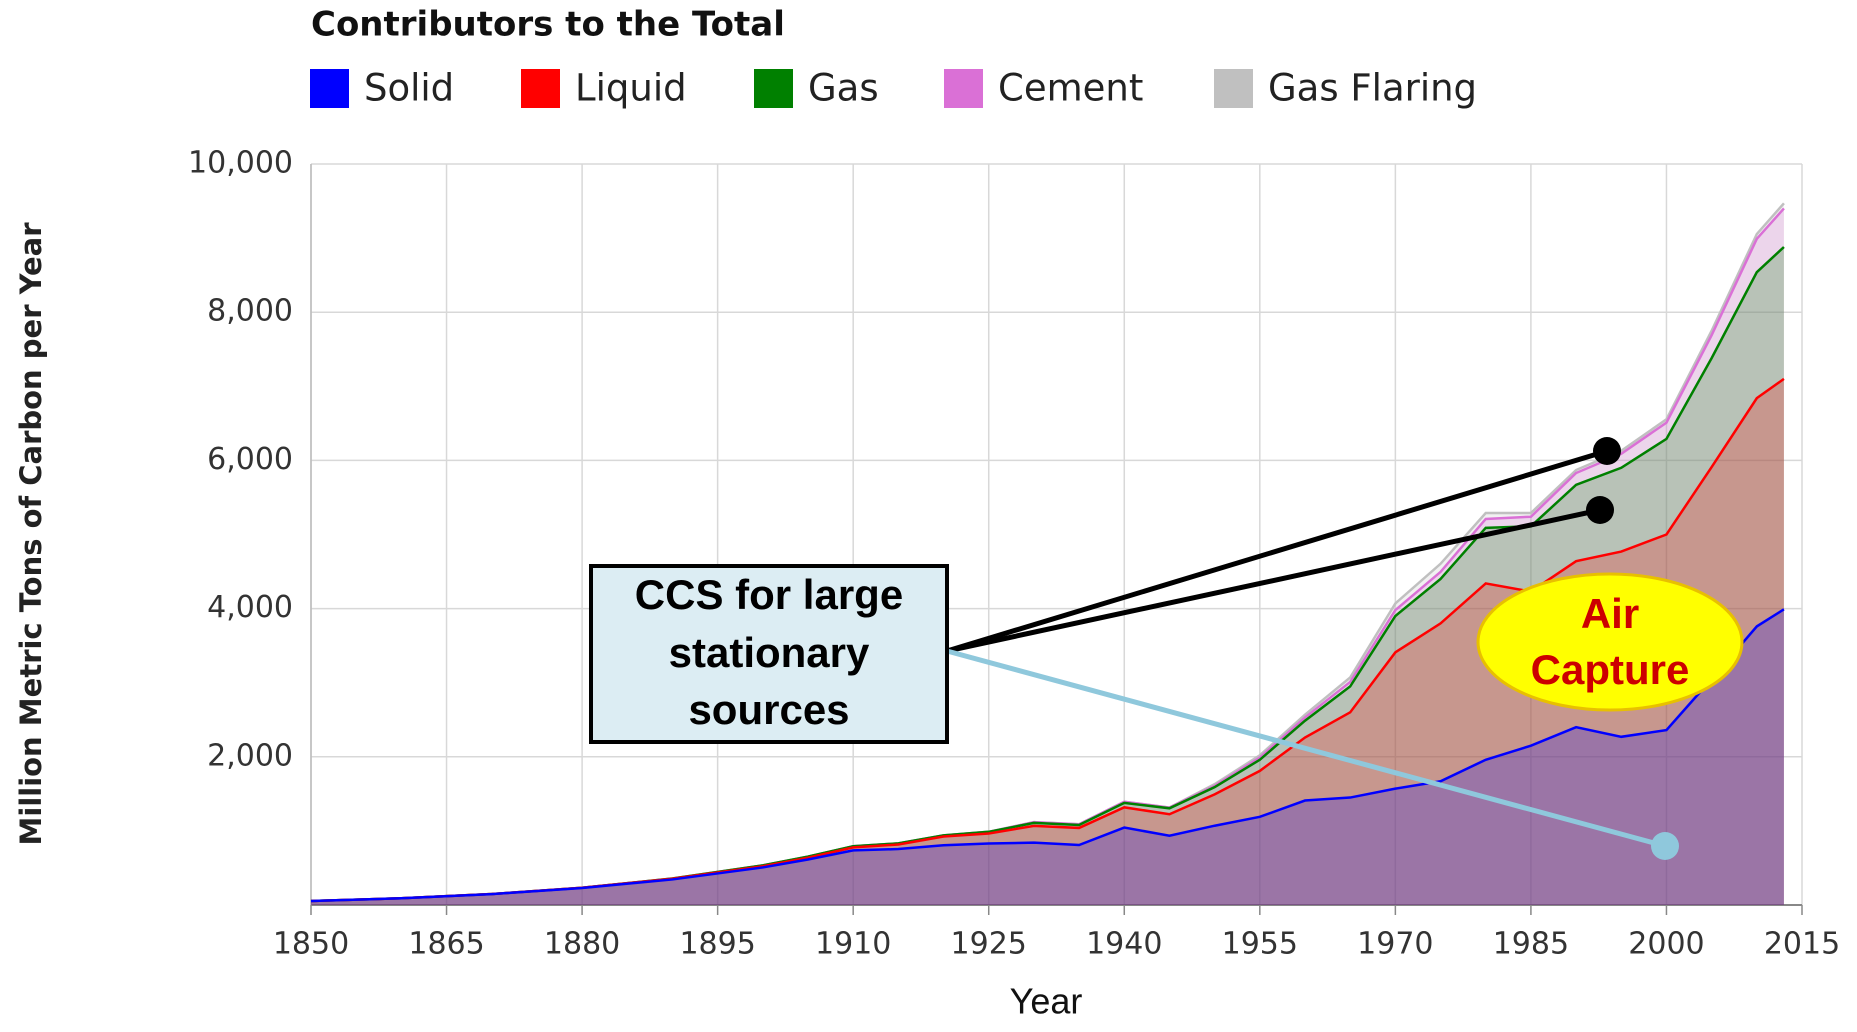 The height and width of the screenshot is (1032, 1857). I want to click on air-capture-text: Air, so click(1610, 613).